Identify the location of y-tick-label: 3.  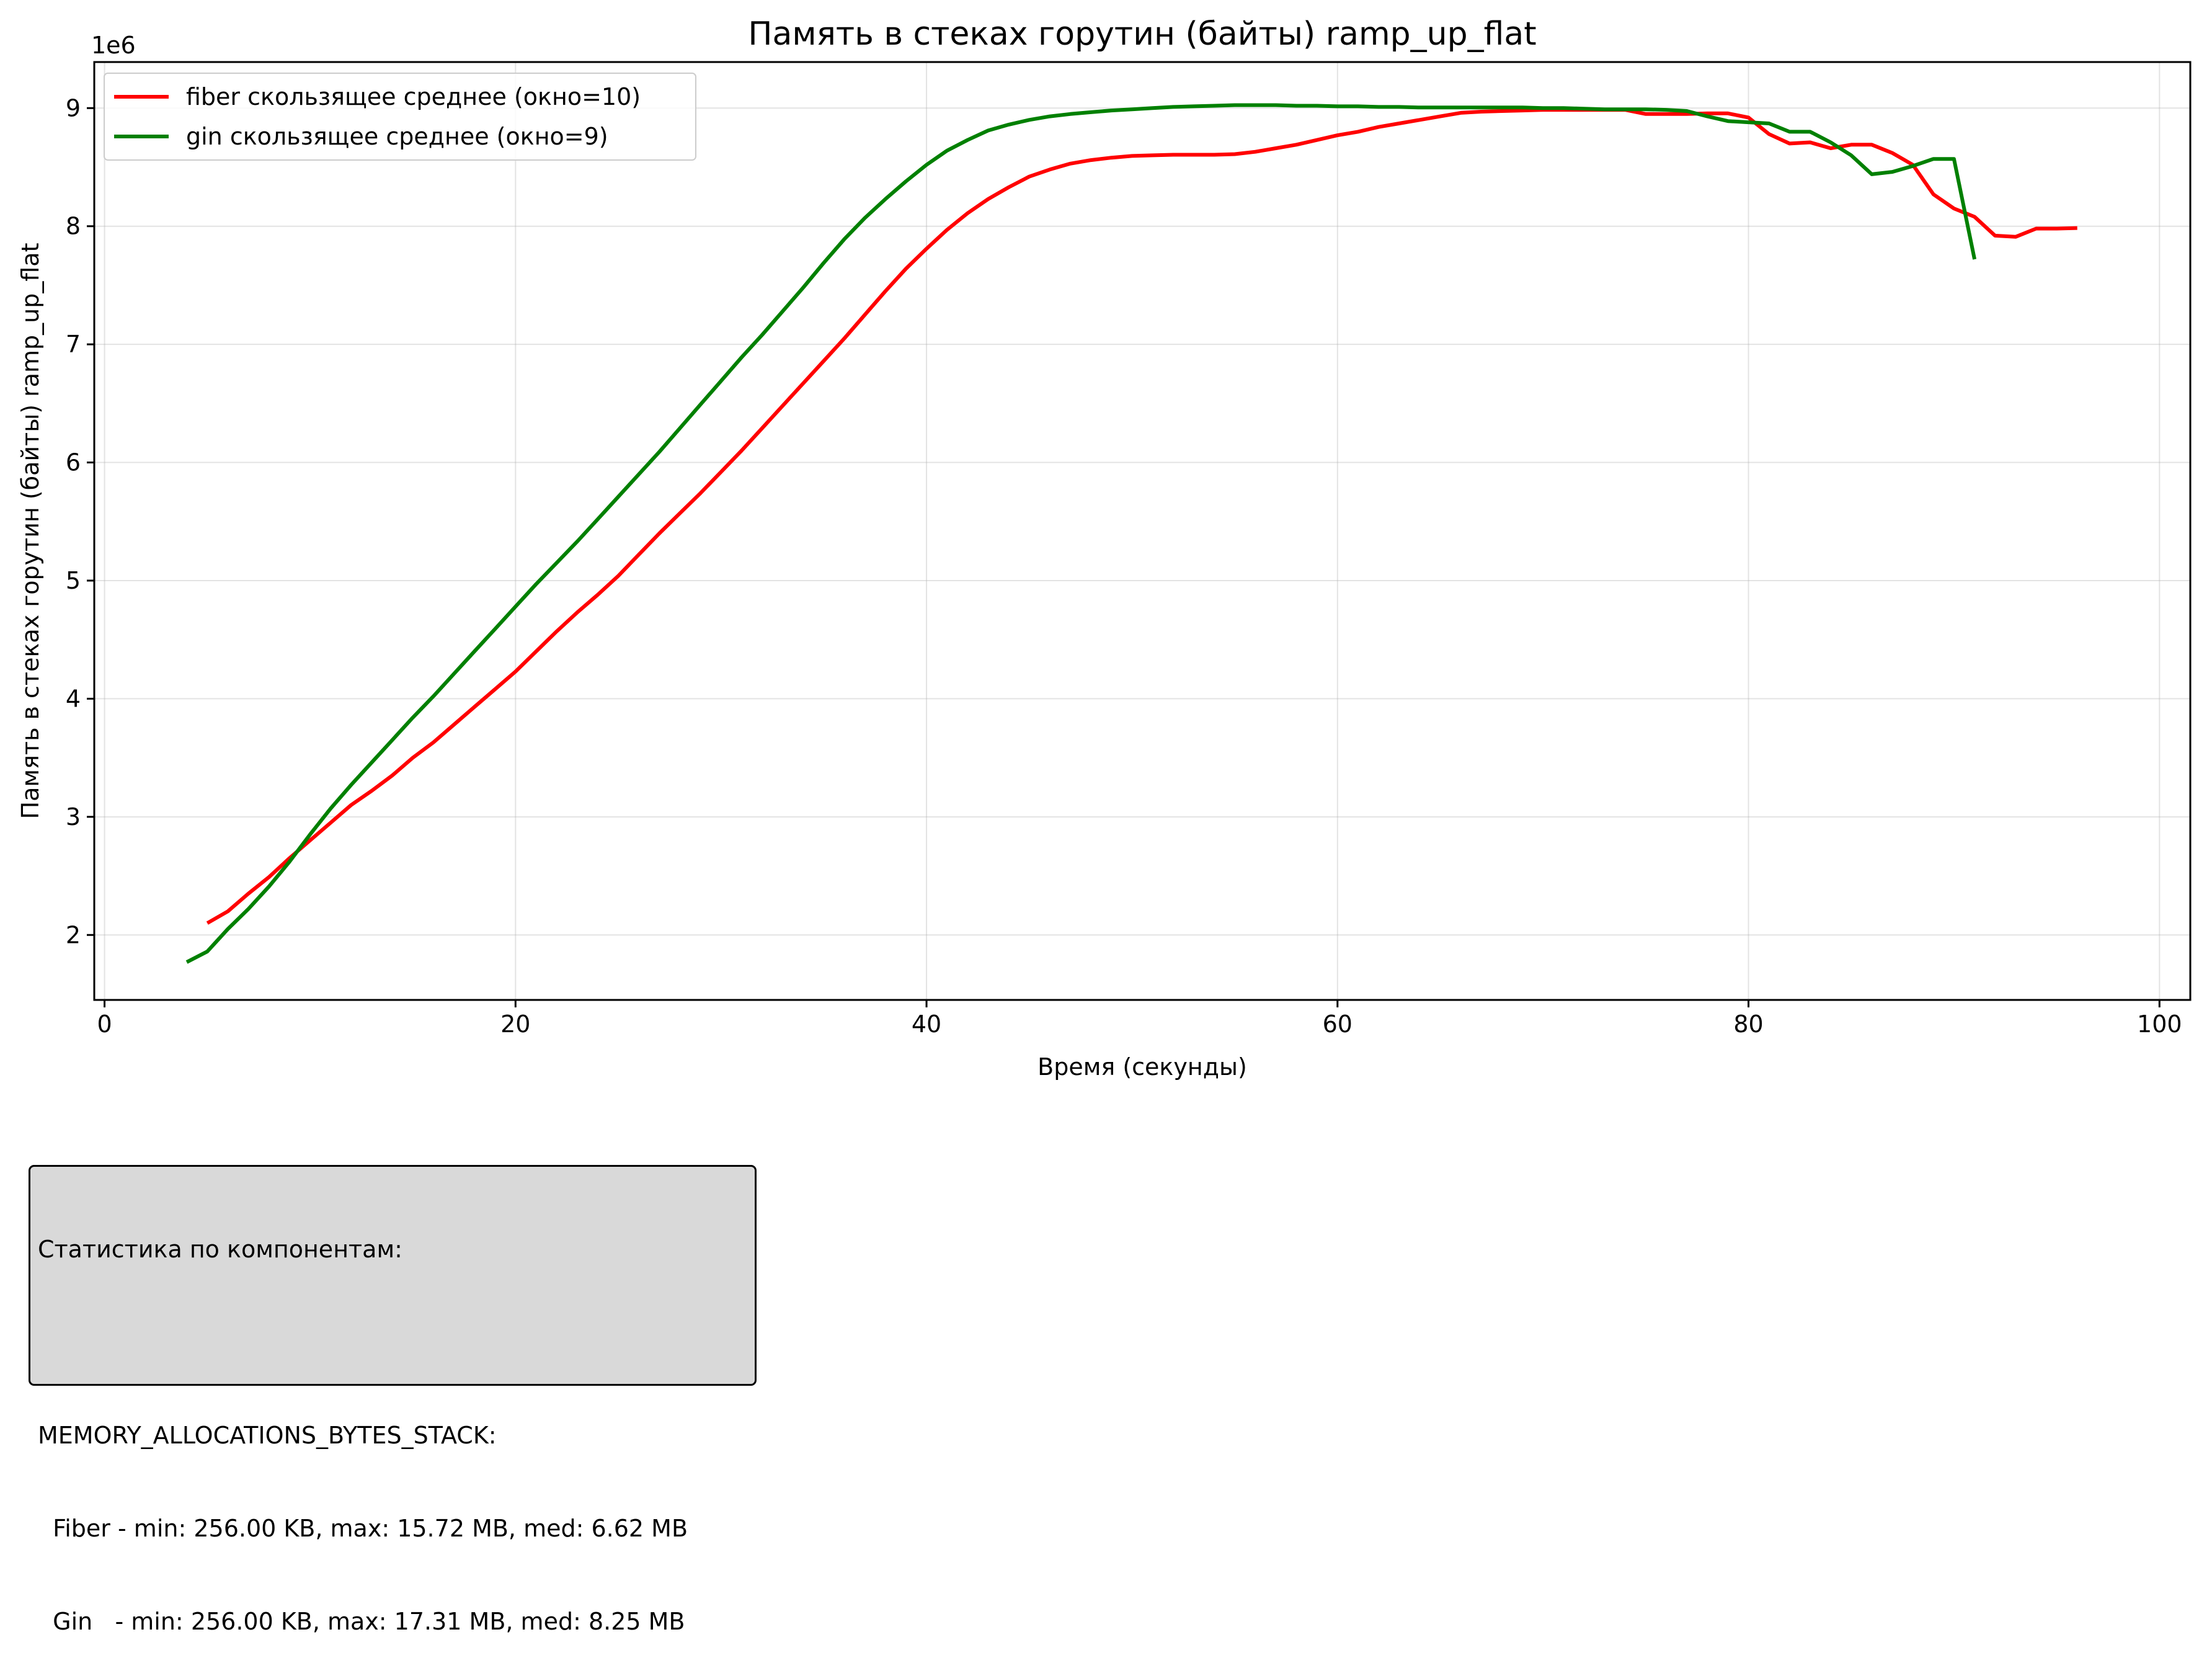
(73, 817).